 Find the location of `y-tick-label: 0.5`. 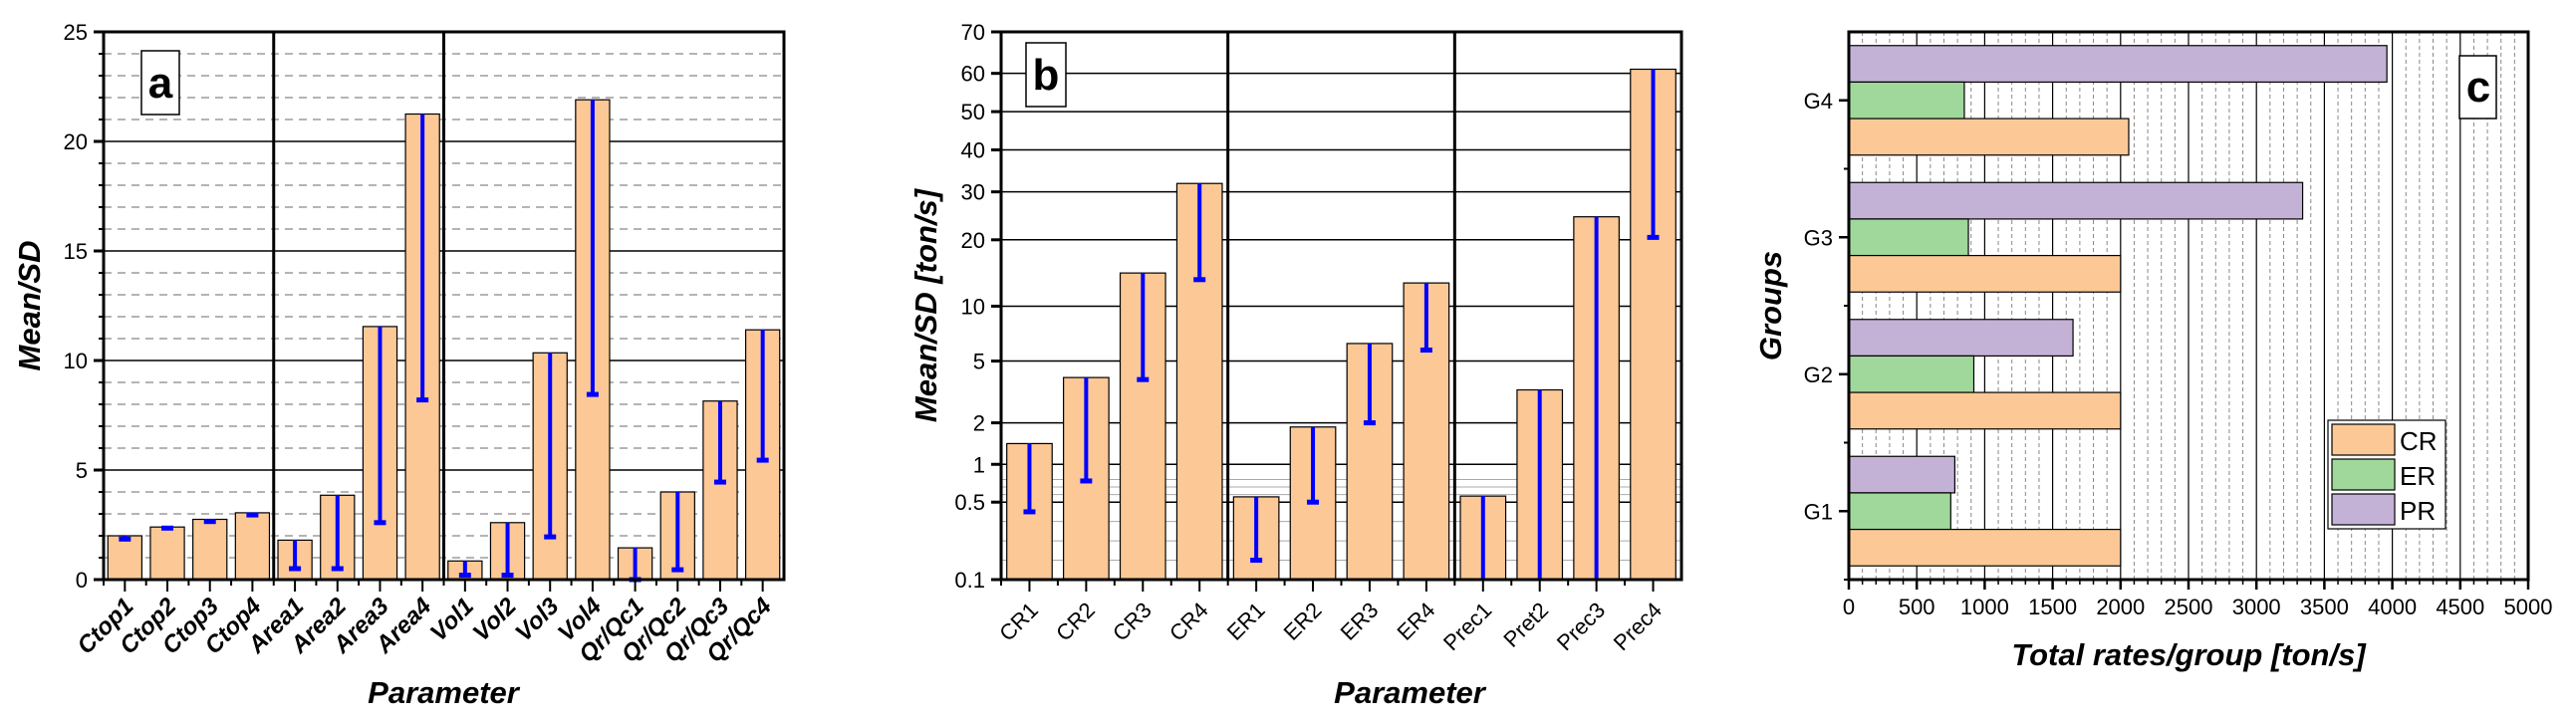

y-tick-label: 0.5 is located at coordinates (969, 502).